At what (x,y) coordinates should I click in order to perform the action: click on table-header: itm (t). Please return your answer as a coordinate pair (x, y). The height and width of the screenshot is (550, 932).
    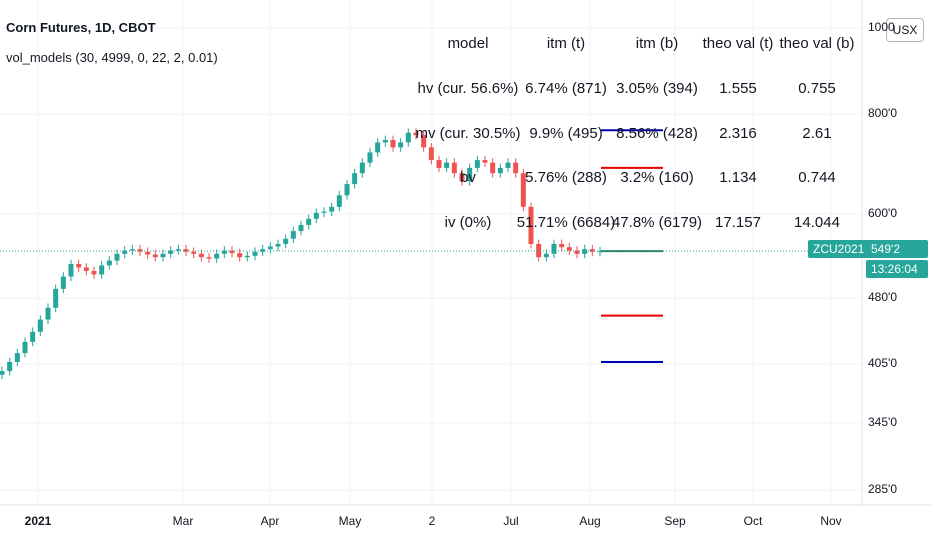
    Looking at the image, I should click on (566, 43).